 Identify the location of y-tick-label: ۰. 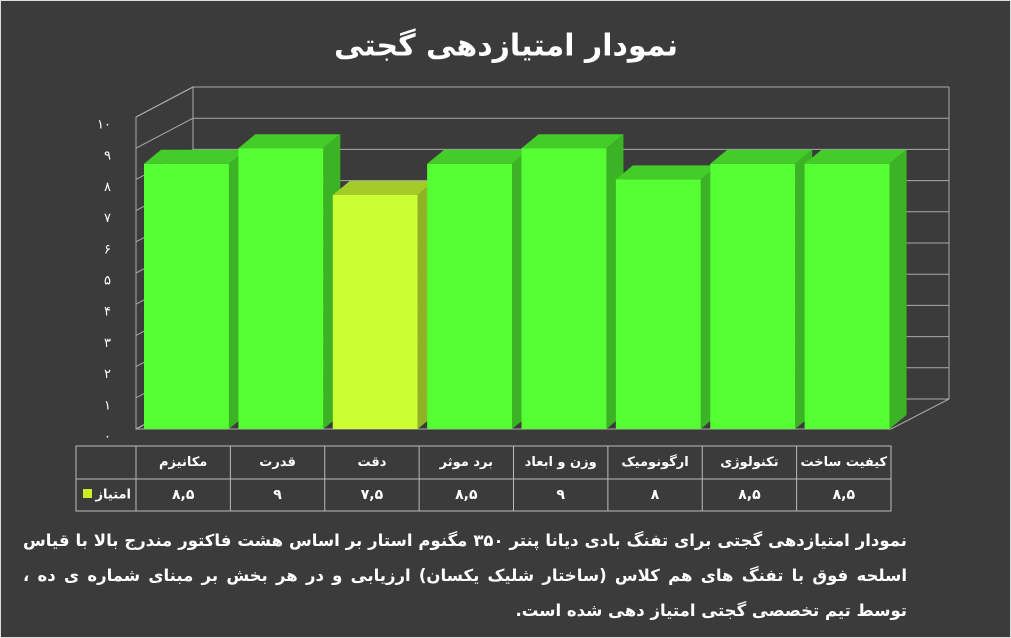
(107, 437).